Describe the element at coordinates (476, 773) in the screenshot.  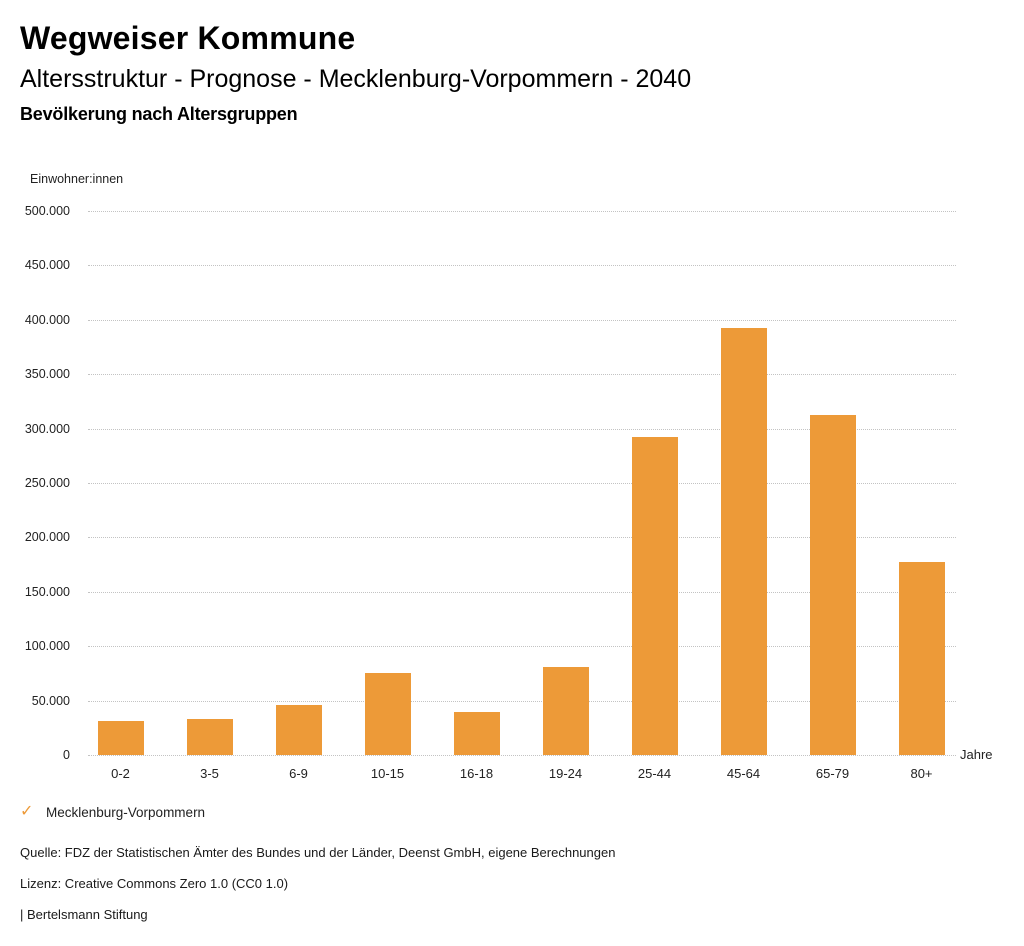
I see `x-tick-label-16-18: 16-18` at that location.